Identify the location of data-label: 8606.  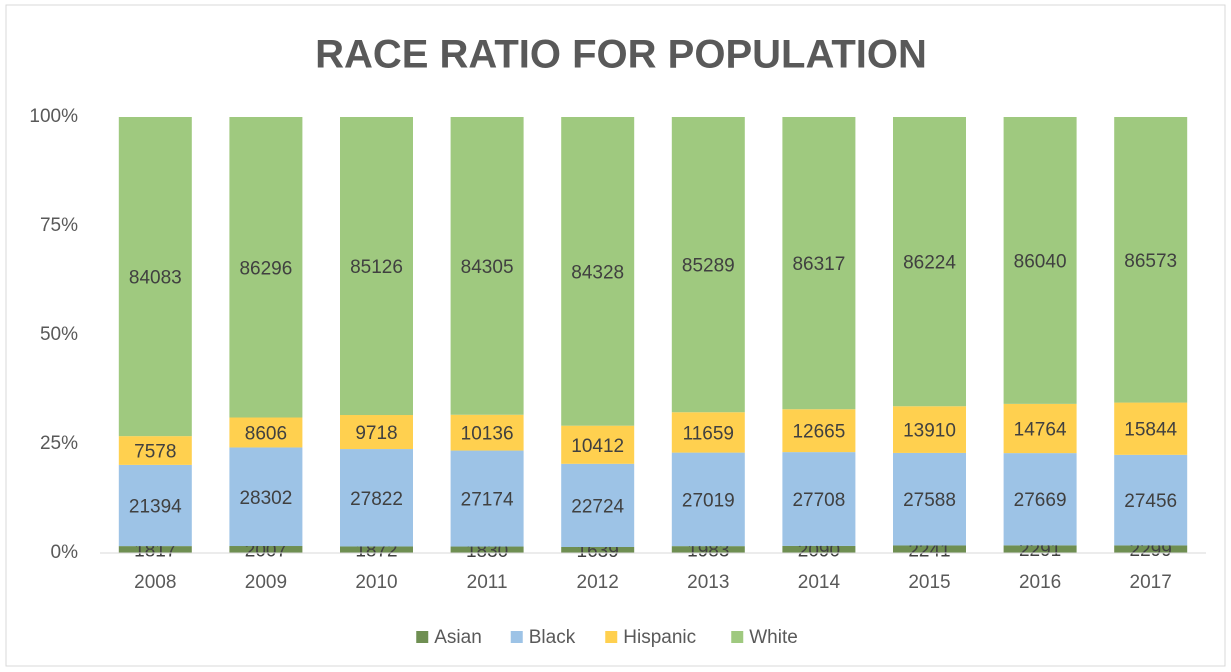
(266, 433).